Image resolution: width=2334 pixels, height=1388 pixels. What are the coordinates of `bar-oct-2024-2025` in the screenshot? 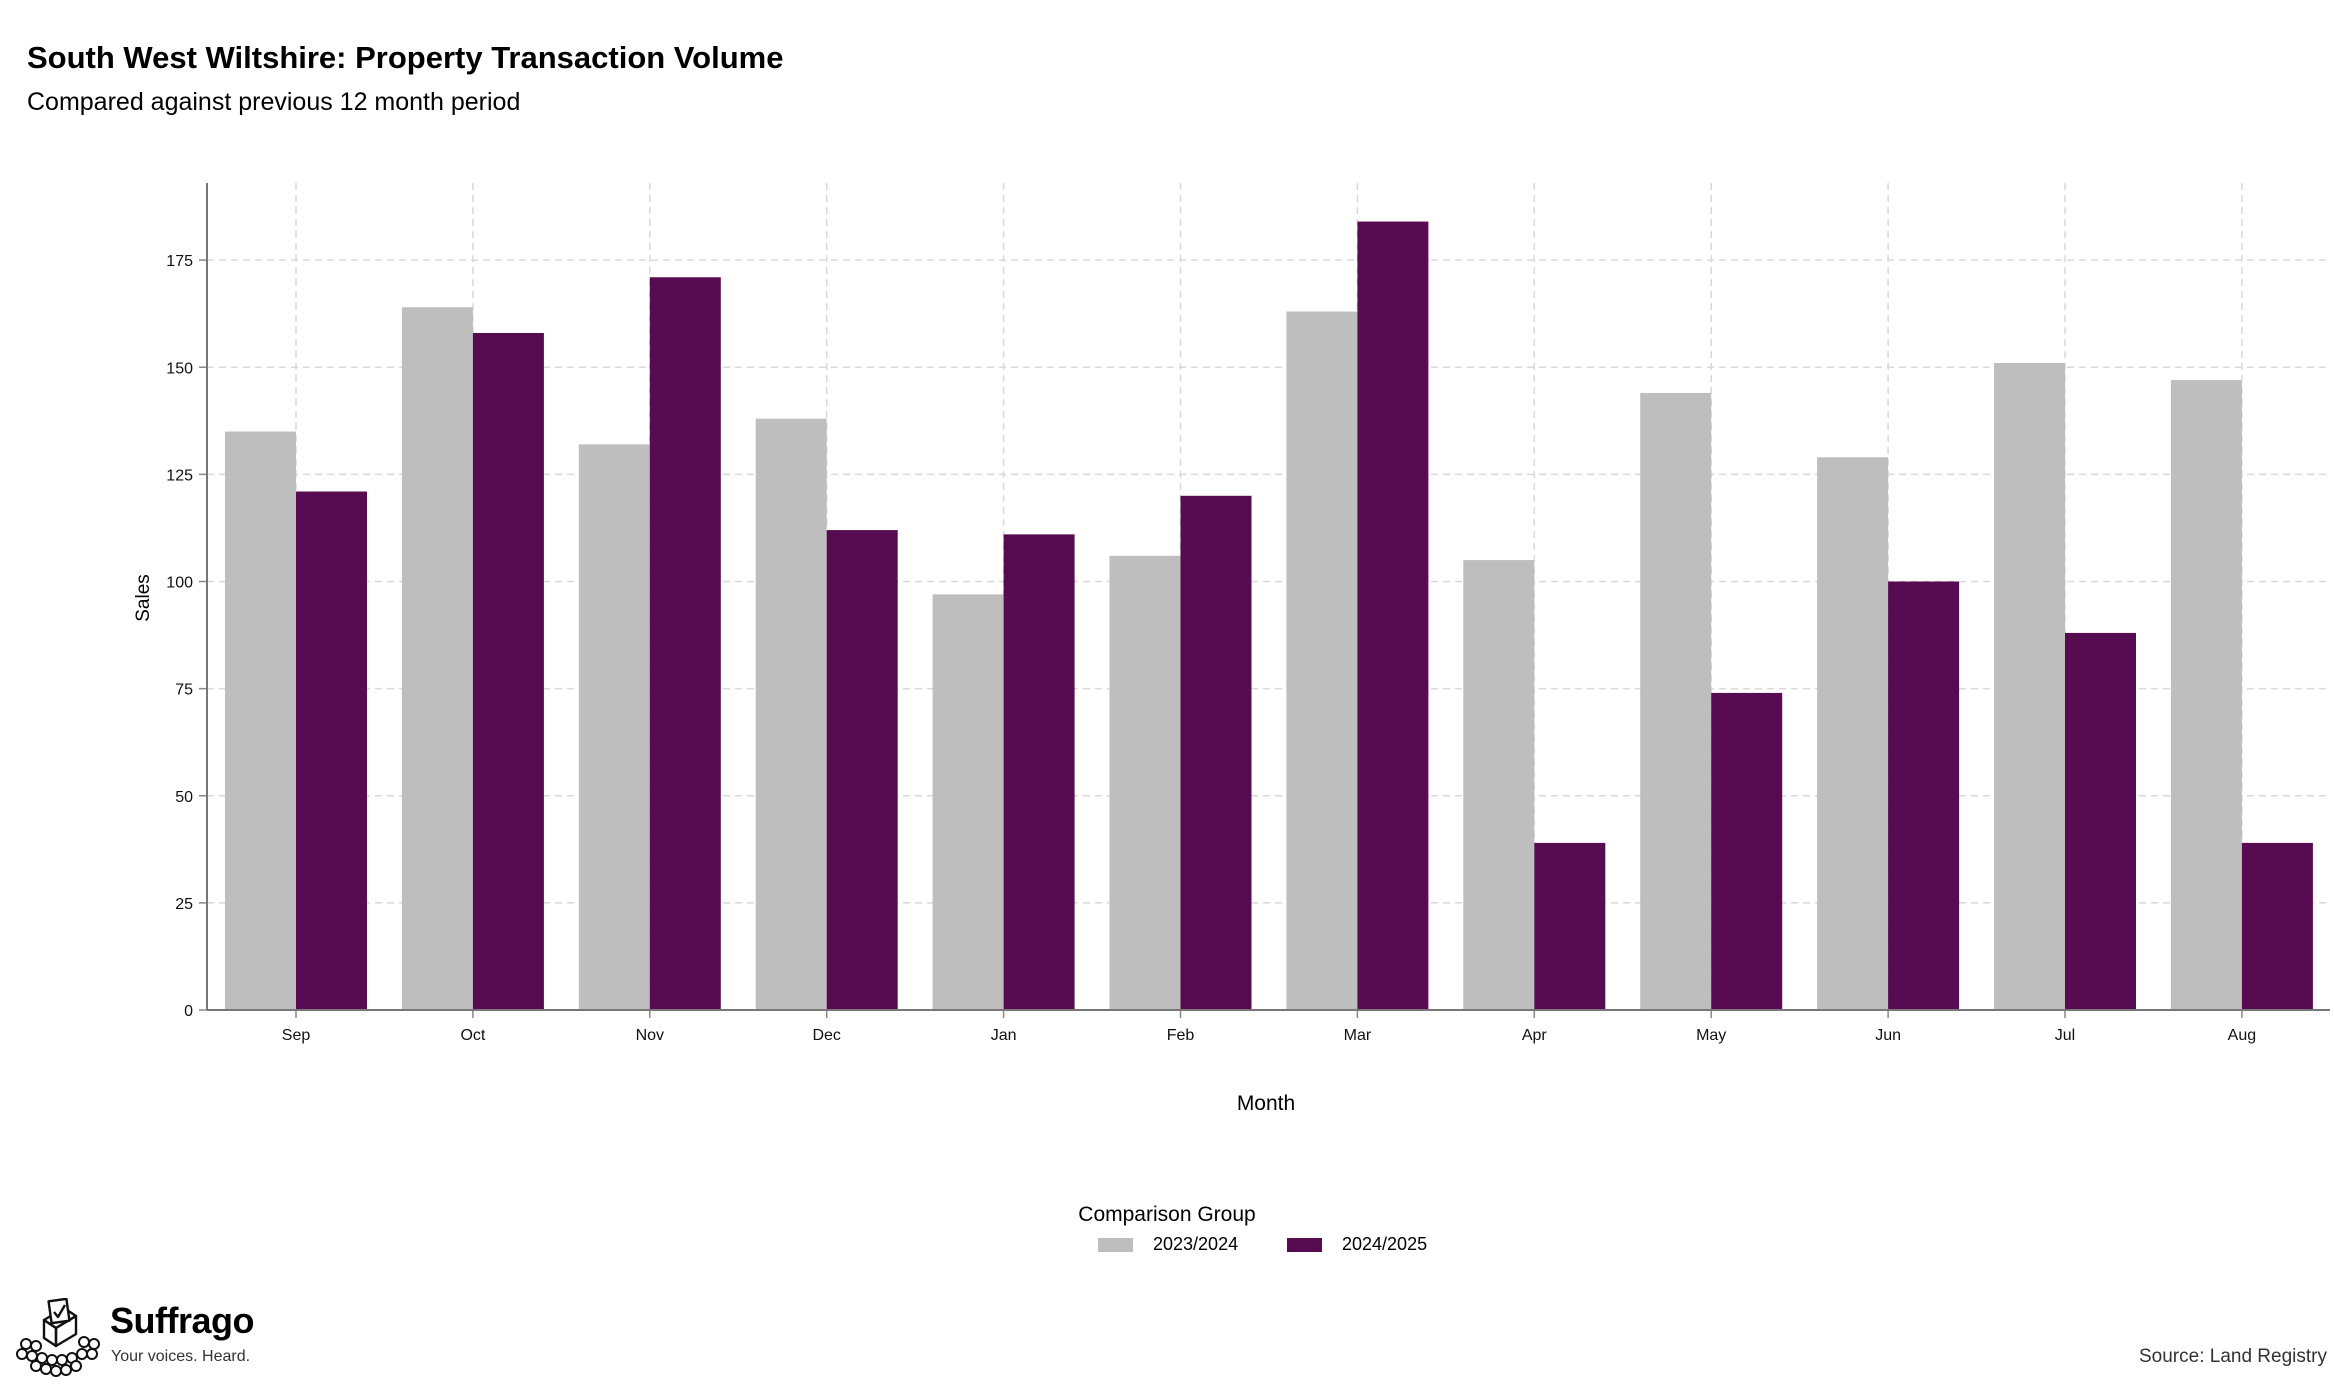 It's located at (508, 671).